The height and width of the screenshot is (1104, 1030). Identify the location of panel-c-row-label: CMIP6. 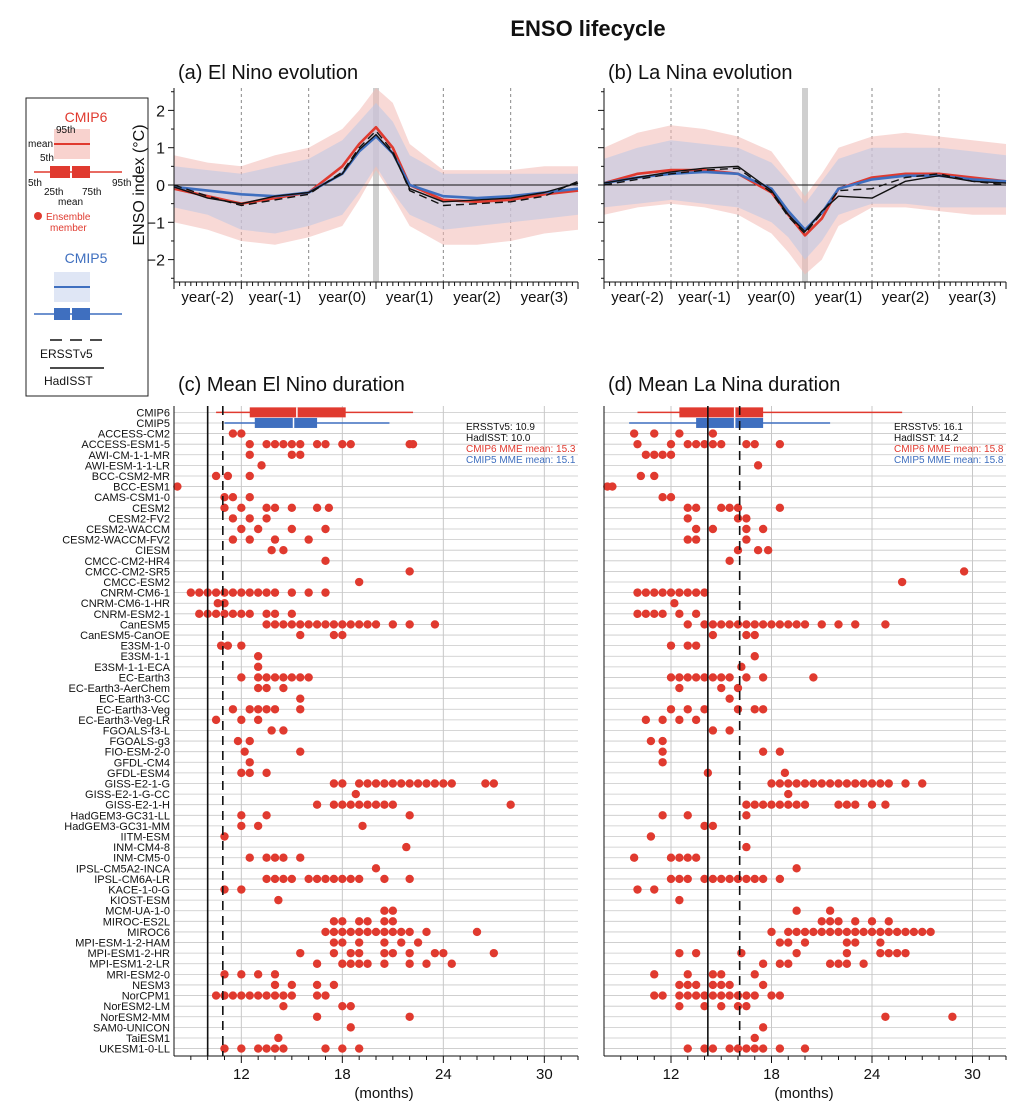
(153, 413).